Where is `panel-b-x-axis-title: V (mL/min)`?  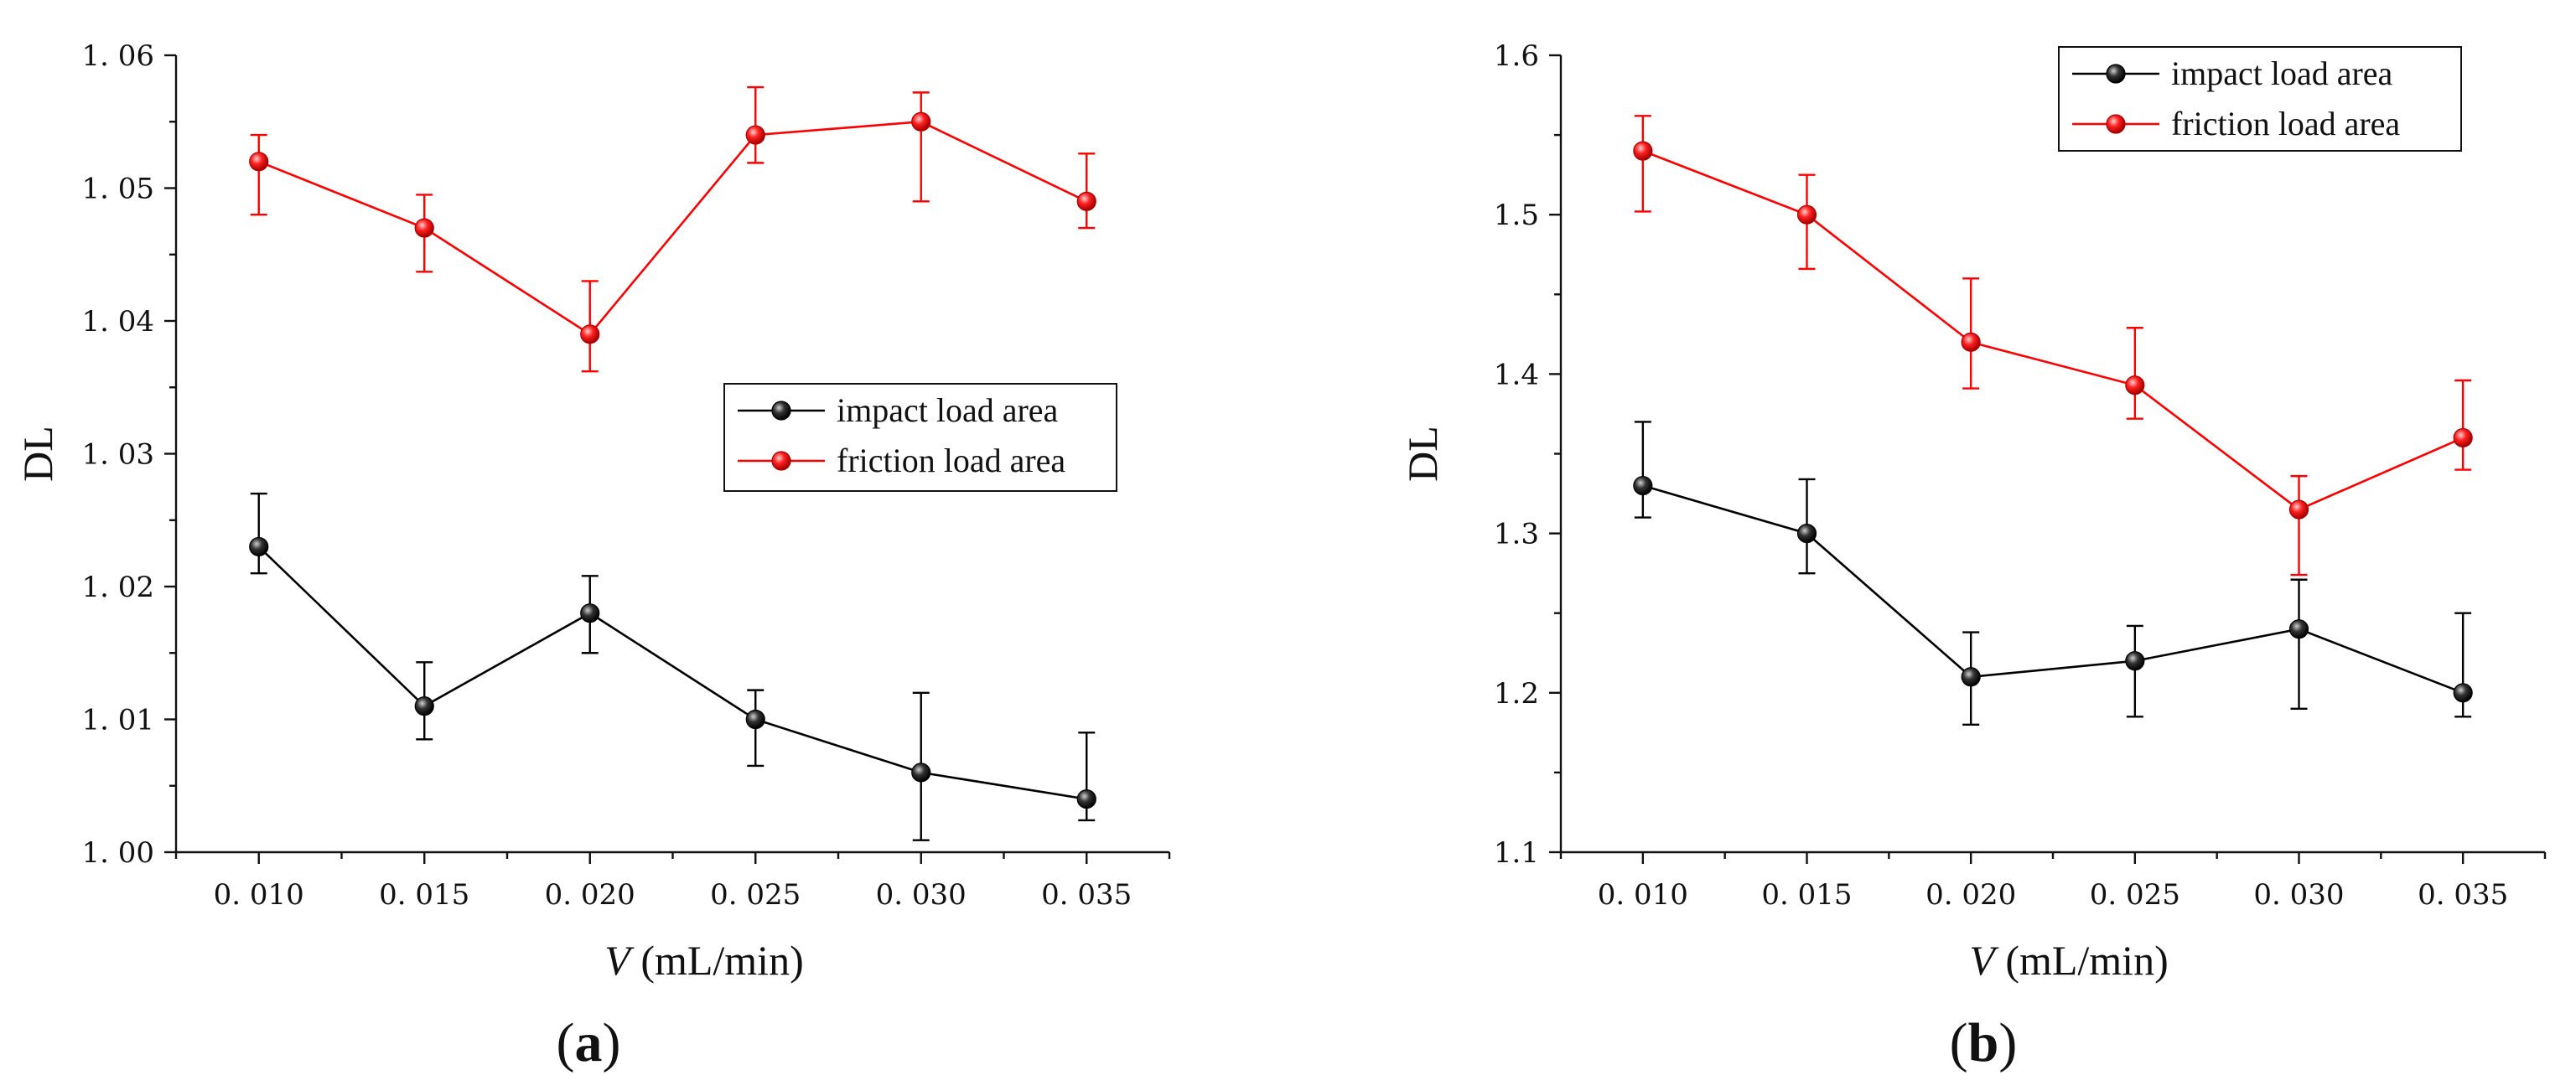 panel-b-x-axis-title: V (mL/min) is located at coordinates (2068, 961).